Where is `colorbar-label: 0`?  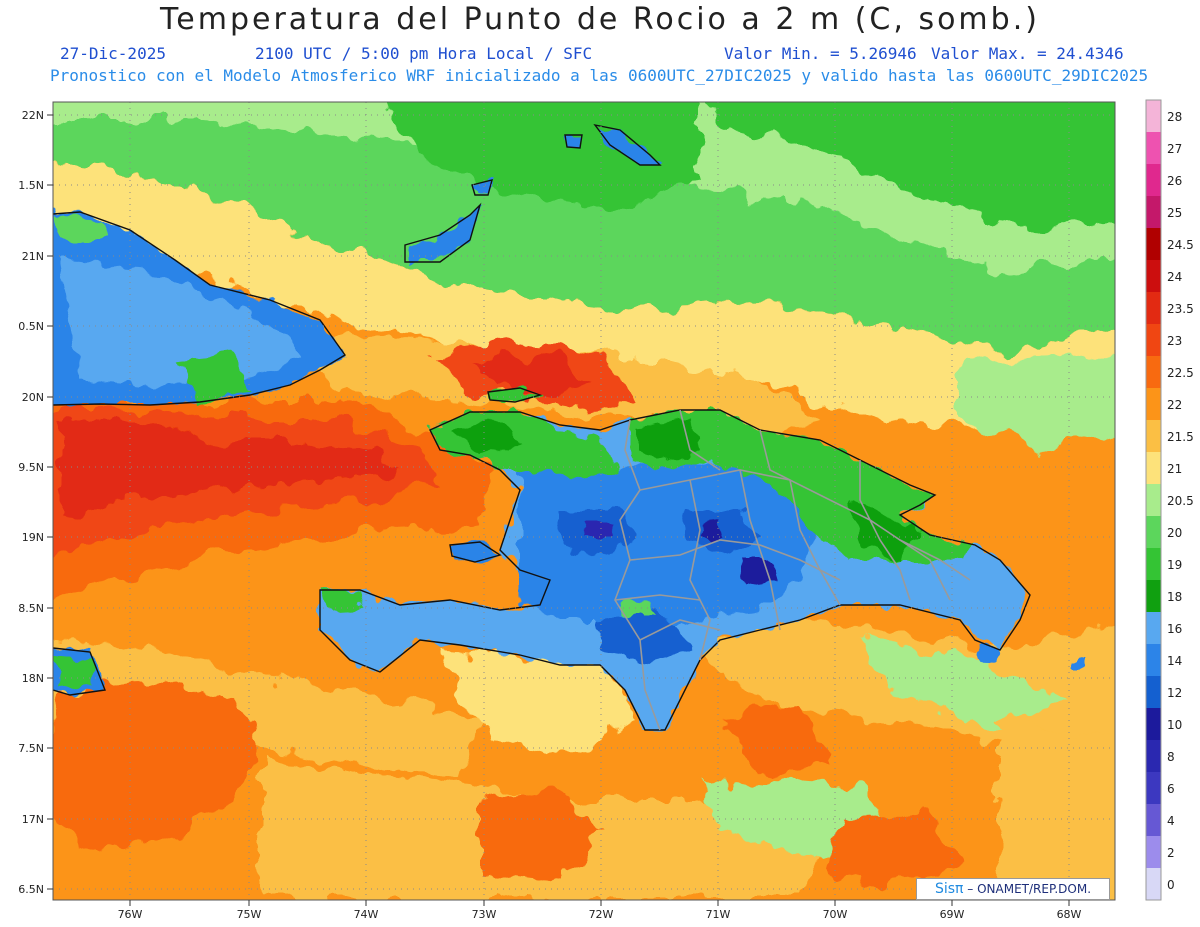 colorbar-label: 0 is located at coordinates (1171, 885).